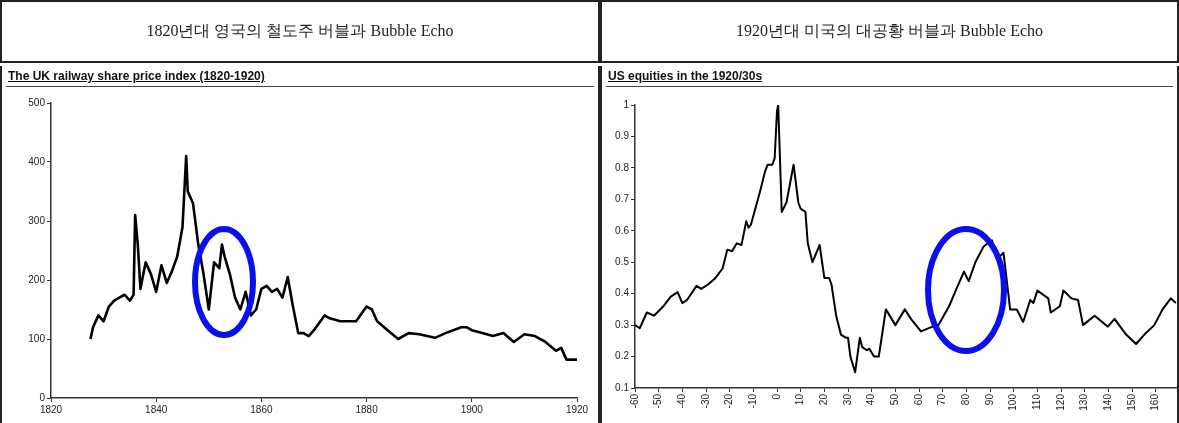  What do you see at coordinates (889, 31) in the screenshot?
I see `chart-title: 1920년대 미국의 대공황 버블과 Bubble Echo` at bounding box center [889, 31].